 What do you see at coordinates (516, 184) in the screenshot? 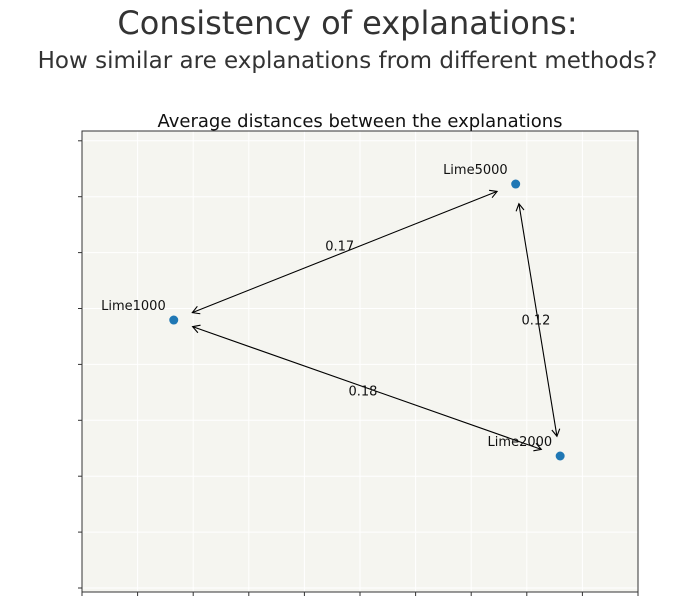
I see `point-lime5000` at bounding box center [516, 184].